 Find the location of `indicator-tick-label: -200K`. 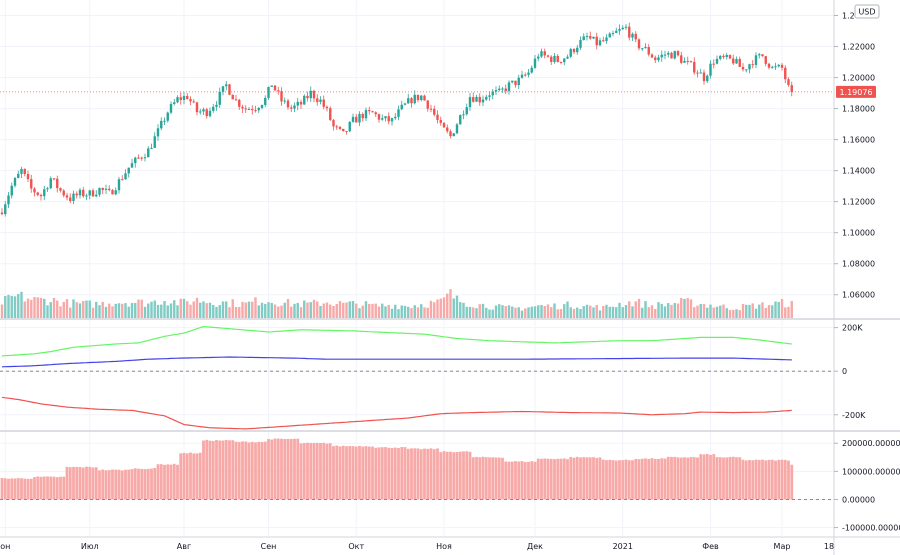

indicator-tick-label: -200K is located at coordinates (854, 415).